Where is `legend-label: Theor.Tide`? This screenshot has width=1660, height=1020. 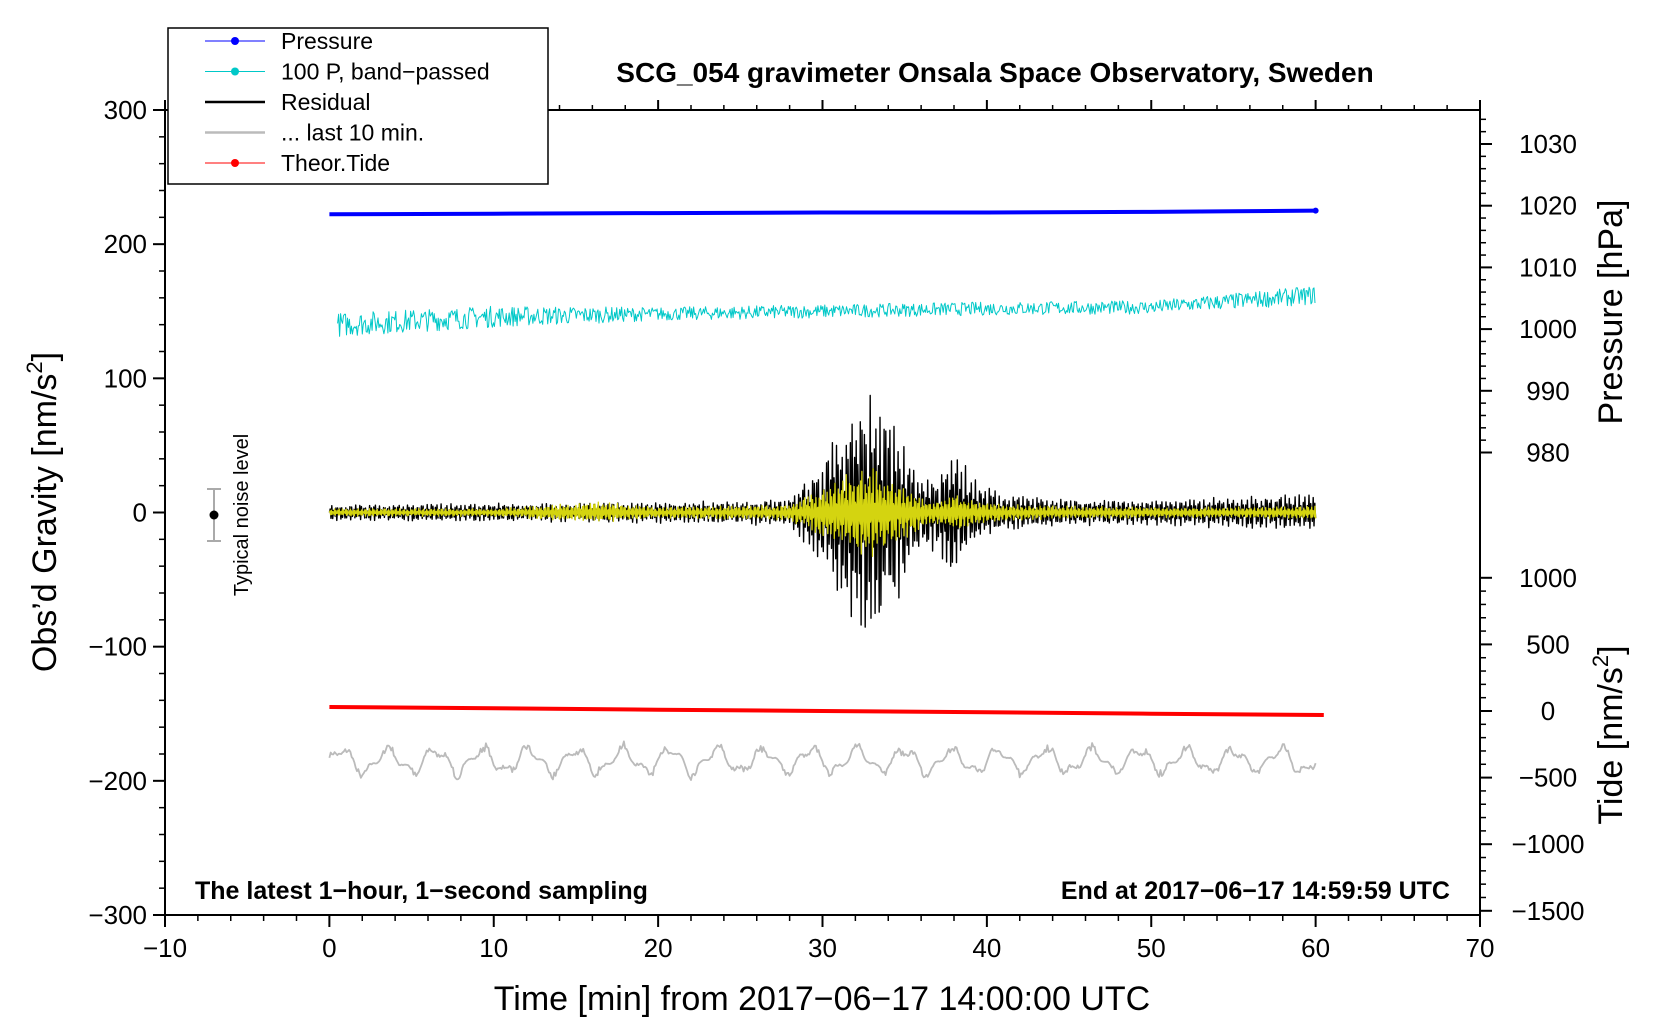
legend-label: Theor.Tide is located at coordinates (335, 163).